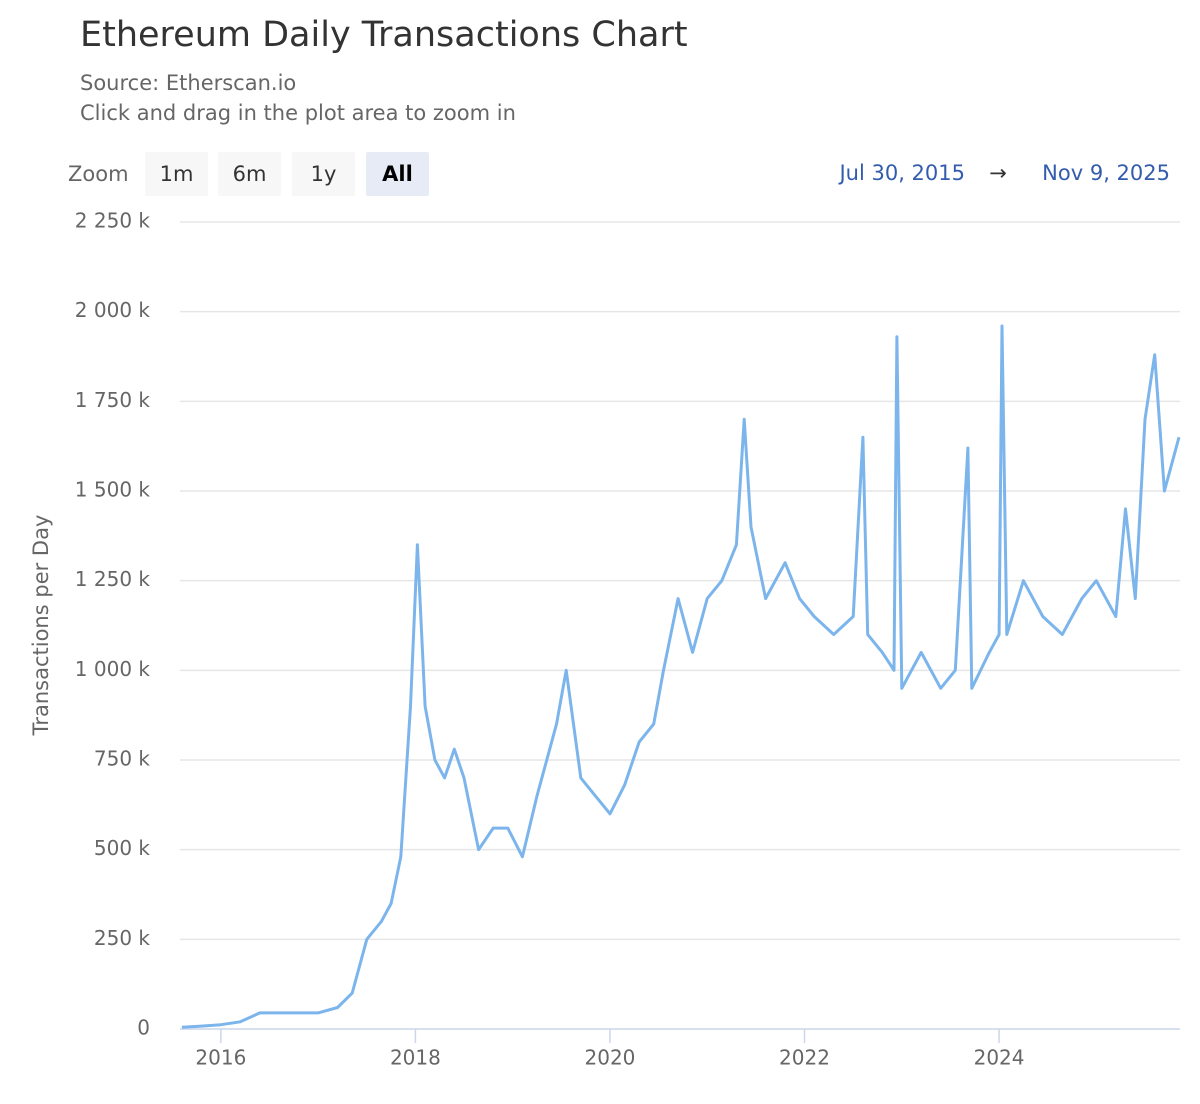 Image resolution: width=1200 pixels, height=1104 pixels. Describe the element at coordinates (610, 1058) in the screenshot. I see `x-tick-label: 2020` at that location.